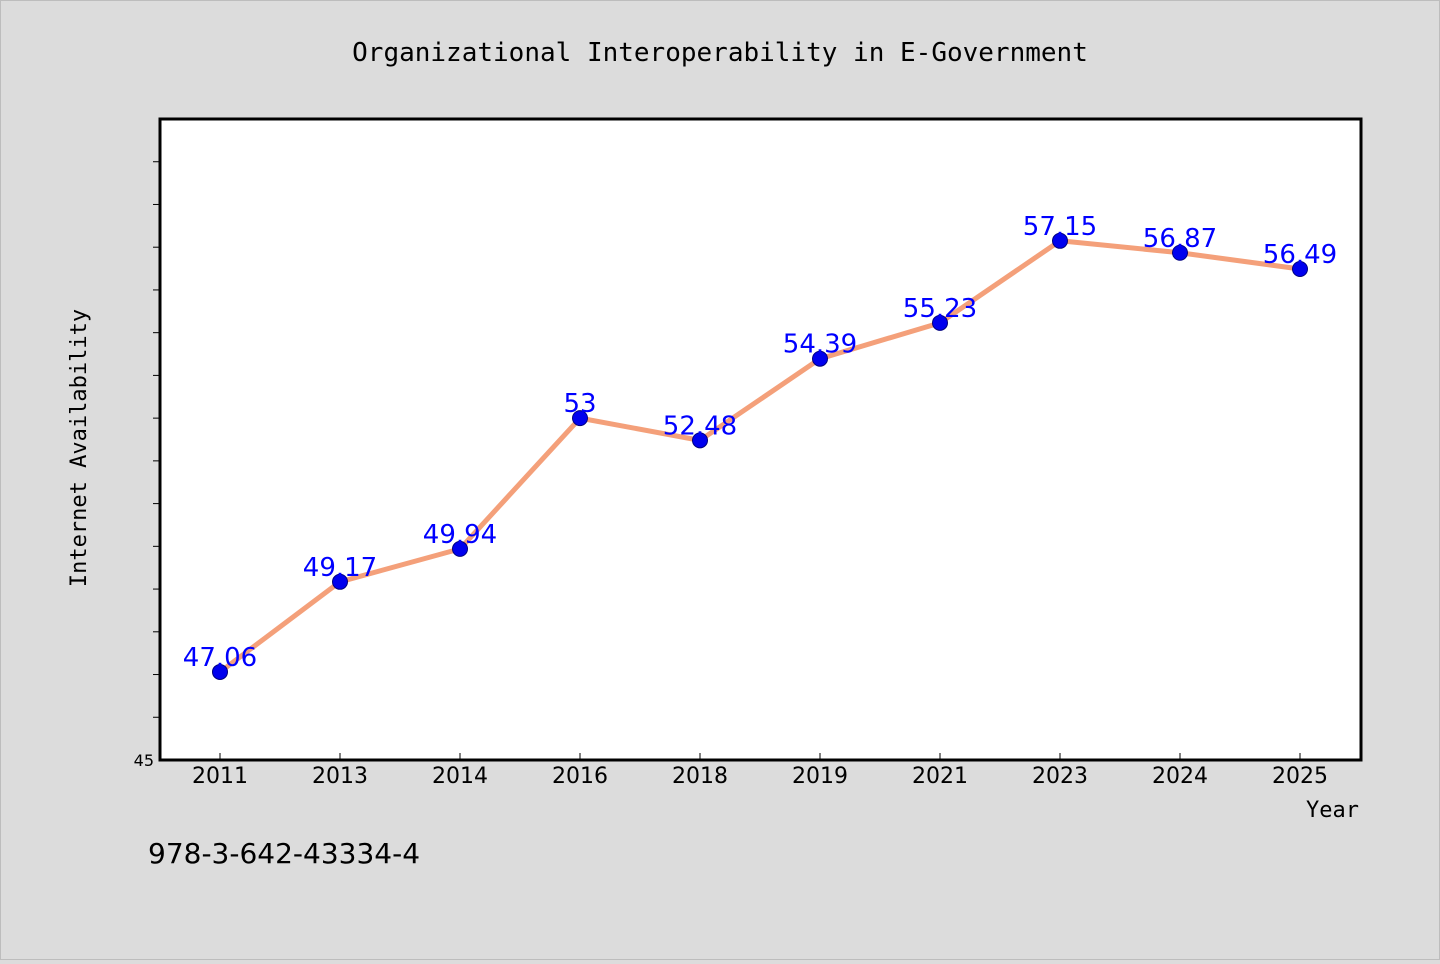 The image size is (1440, 964). I want to click on x-tick-label: 2023, so click(1060, 776).